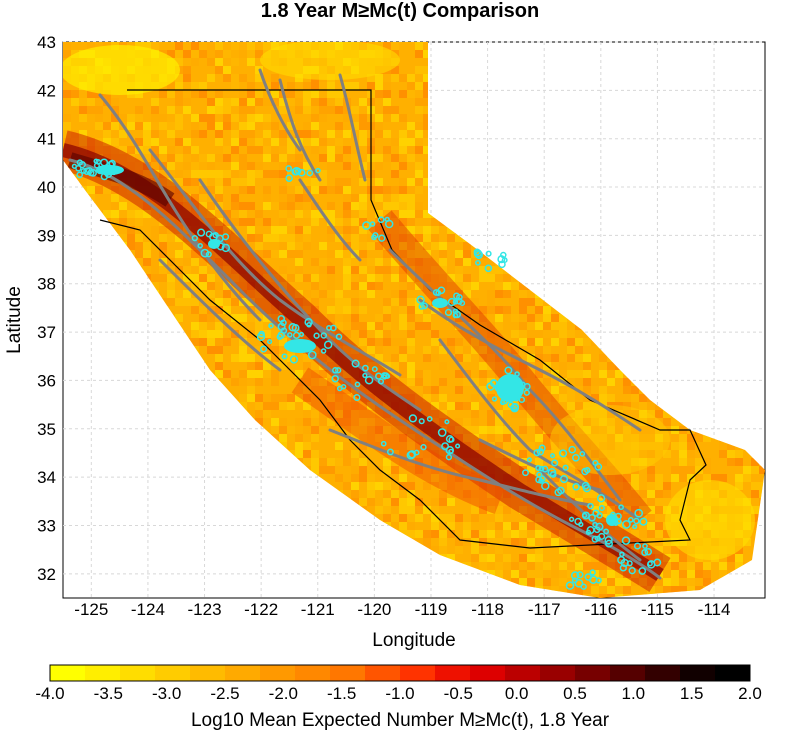  Describe the element at coordinates (261, 609) in the screenshot. I see `x-tick-label: -122` at that location.